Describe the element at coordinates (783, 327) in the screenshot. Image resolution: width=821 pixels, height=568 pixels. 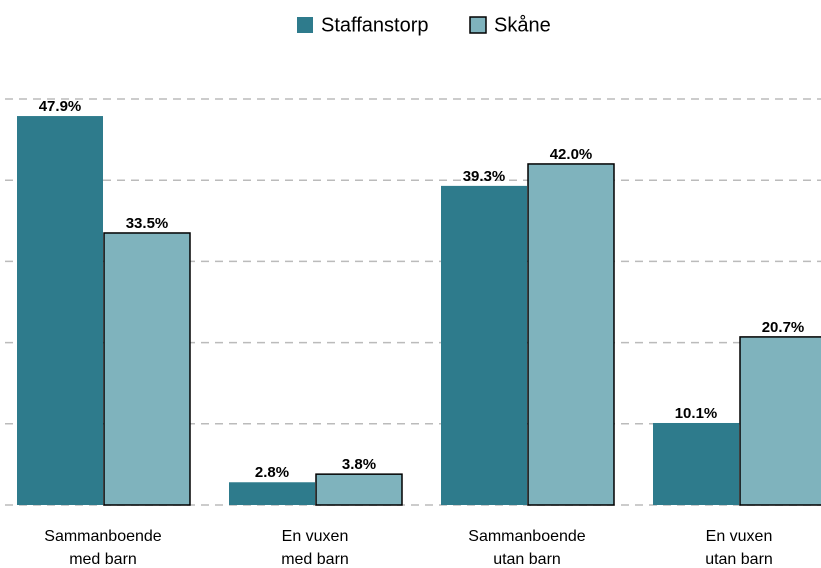
I see `value-label: 20.7%` at that location.